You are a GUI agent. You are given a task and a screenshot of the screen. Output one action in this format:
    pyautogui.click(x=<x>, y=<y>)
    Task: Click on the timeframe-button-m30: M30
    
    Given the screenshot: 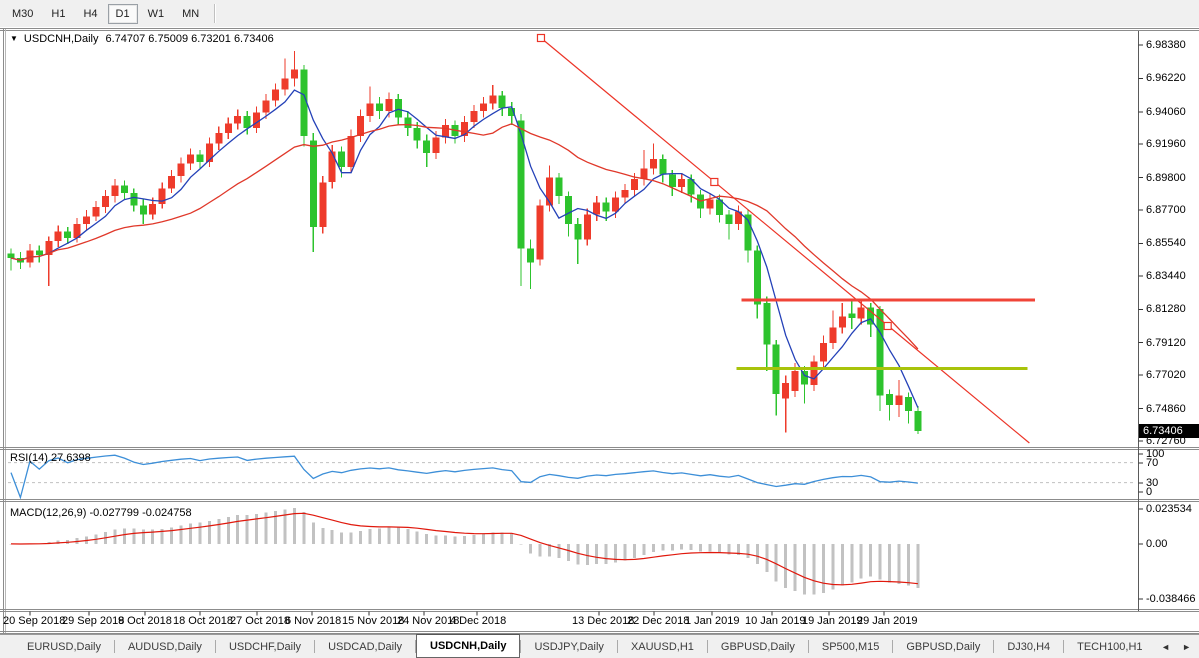 What is the action you would take?
    pyautogui.click(x=23, y=13)
    